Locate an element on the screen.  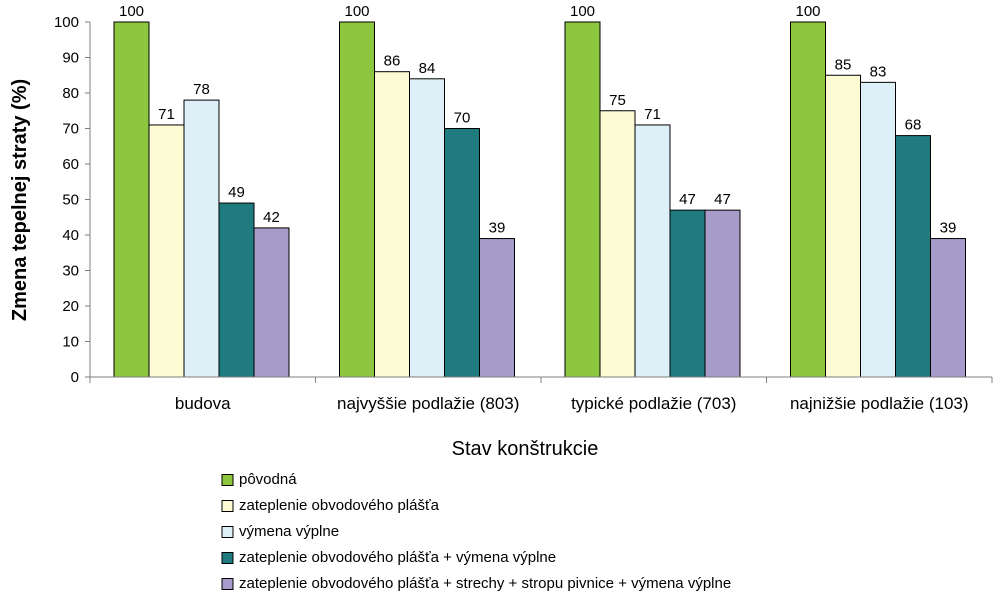
data-label: 42 is located at coordinates (271, 217).